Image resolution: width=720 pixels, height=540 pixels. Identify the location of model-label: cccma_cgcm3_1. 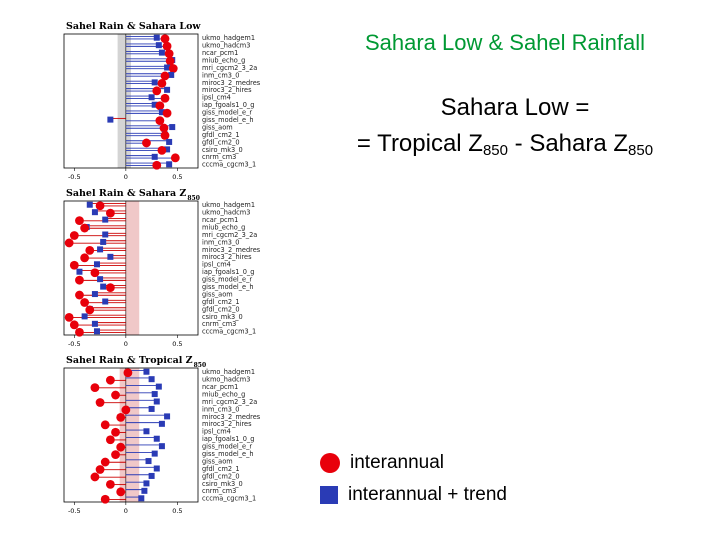
(229, 165).